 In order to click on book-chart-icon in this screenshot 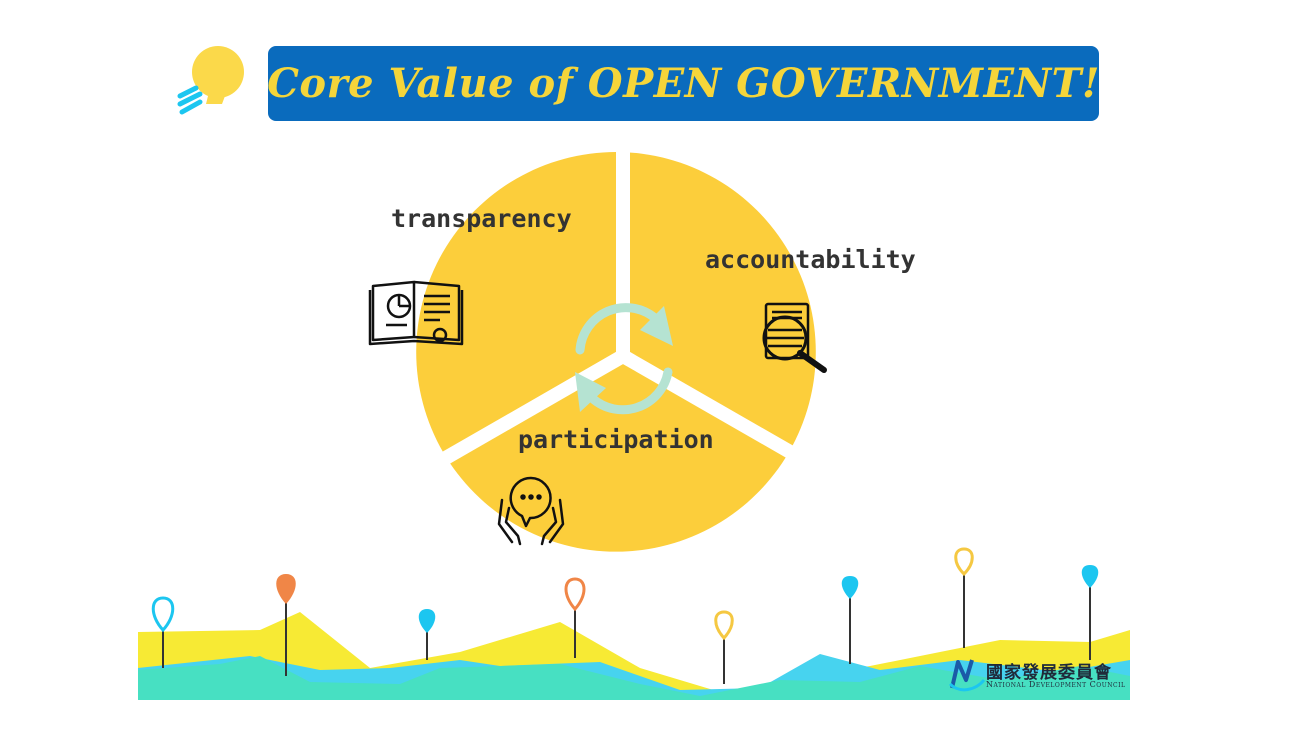, I will do `click(416, 313)`.